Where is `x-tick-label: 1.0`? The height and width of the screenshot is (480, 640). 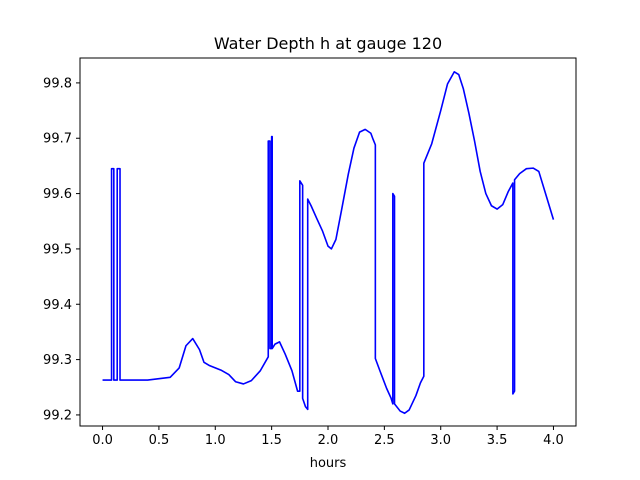 x-tick-label: 1.0 is located at coordinates (215, 440).